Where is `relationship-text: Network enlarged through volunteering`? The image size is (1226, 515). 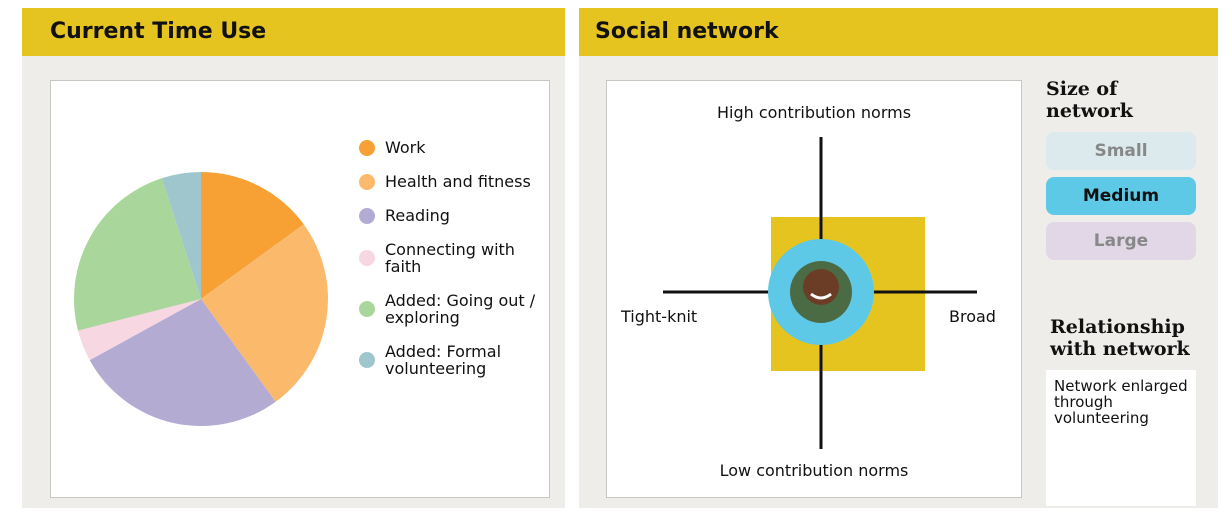
relationship-text: Network enlarged through volunteering is located at coordinates (1121, 438).